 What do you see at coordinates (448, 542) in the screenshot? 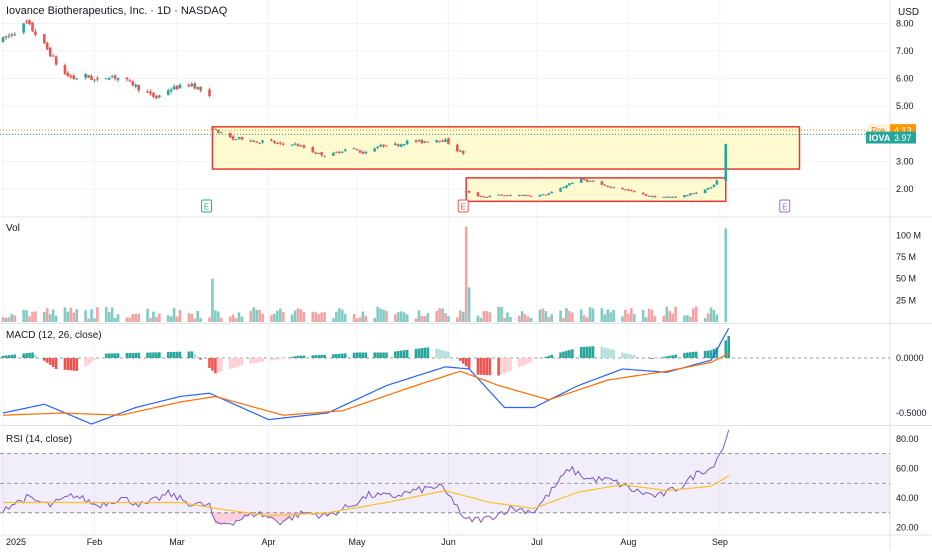
I see `x-tick-label-5: Jun` at bounding box center [448, 542].